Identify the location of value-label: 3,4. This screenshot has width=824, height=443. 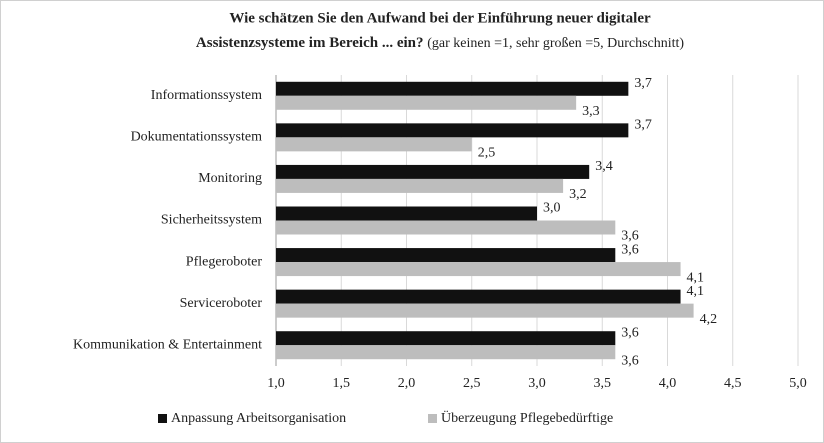
(604, 166).